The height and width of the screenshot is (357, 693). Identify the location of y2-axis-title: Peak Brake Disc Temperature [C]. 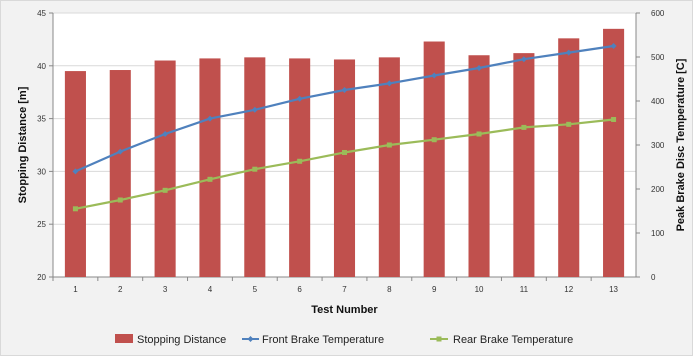
(681, 144).